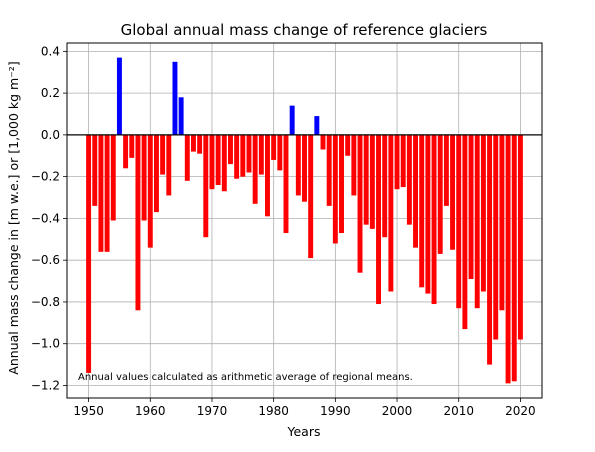 Image resolution: width=595 pixels, height=452 pixels. What do you see at coordinates (107, 193) in the screenshot?
I see `bar-1953` at bounding box center [107, 193].